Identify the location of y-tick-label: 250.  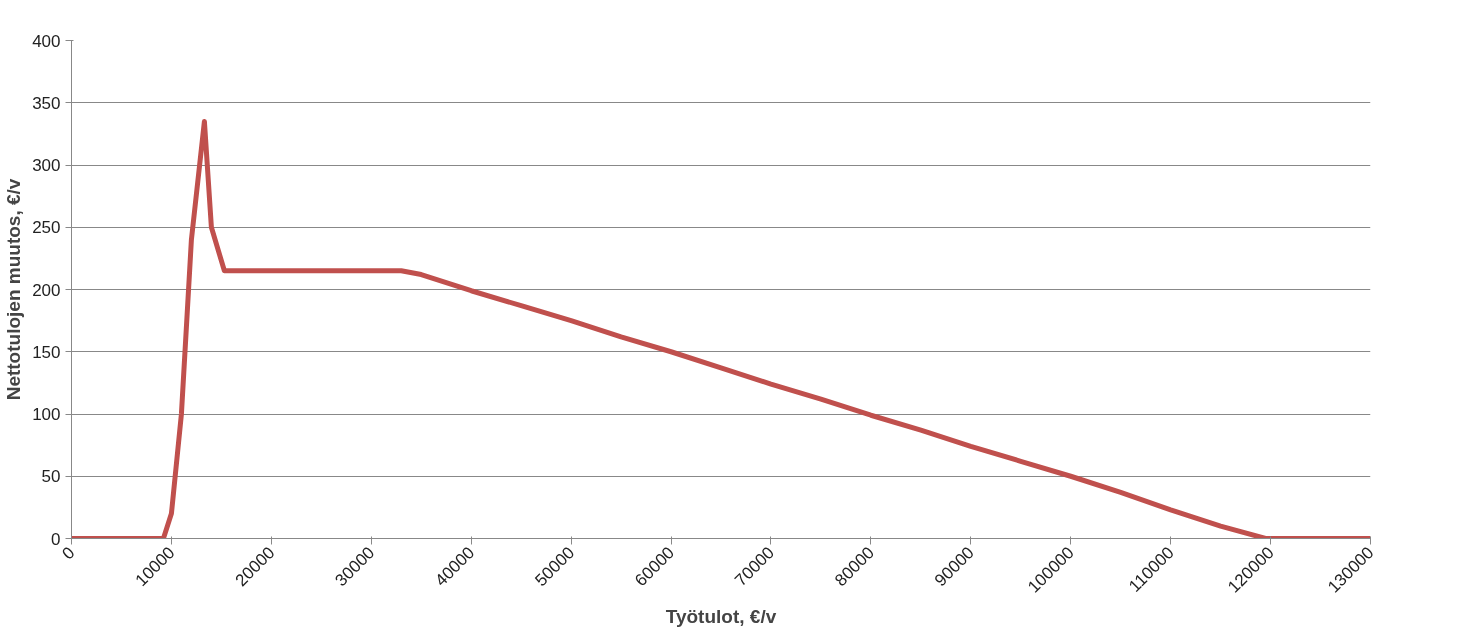
(46, 228).